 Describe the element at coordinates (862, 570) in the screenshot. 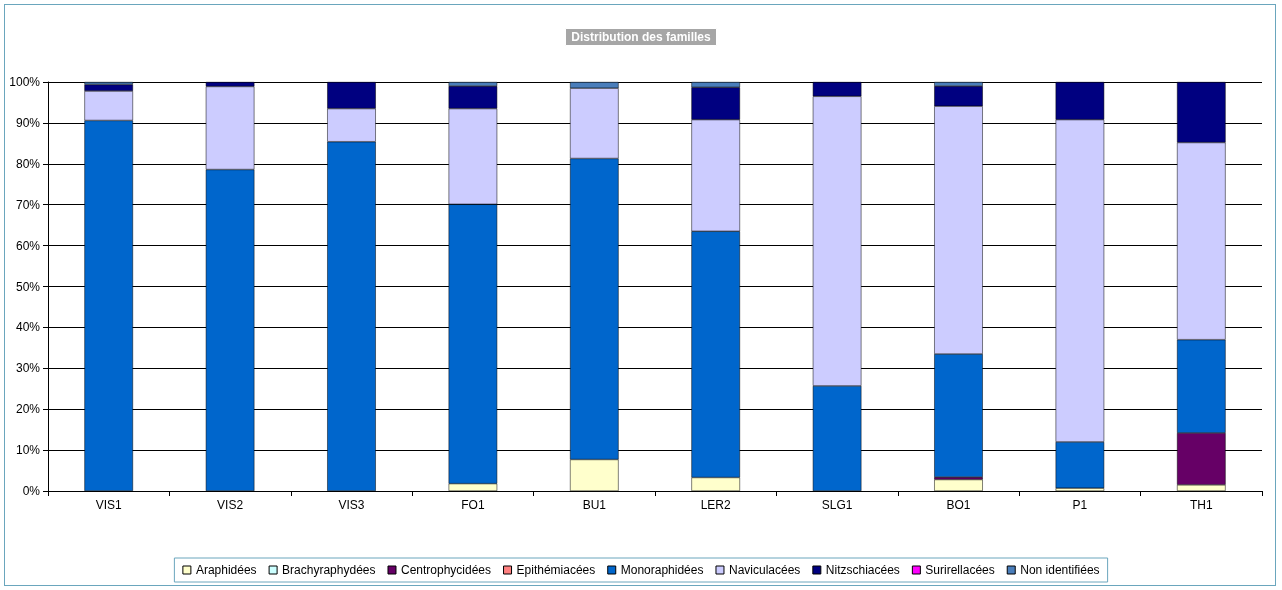

I see `legend-label: Nitzschiacées` at that location.